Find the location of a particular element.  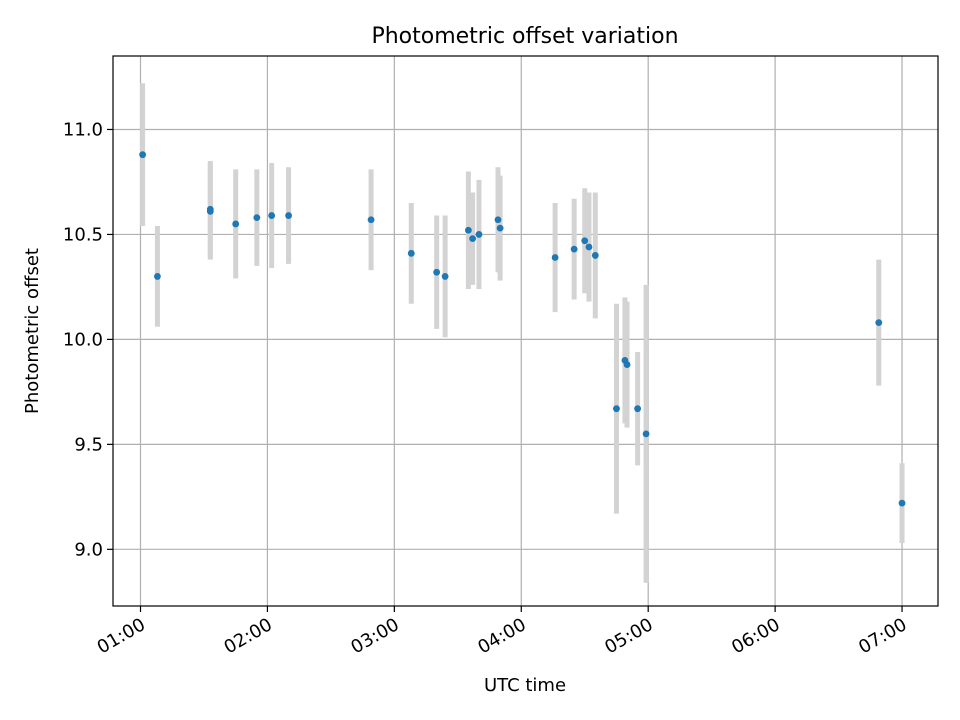

x-axis-label: UTC time is located at coordinates (525, 685).